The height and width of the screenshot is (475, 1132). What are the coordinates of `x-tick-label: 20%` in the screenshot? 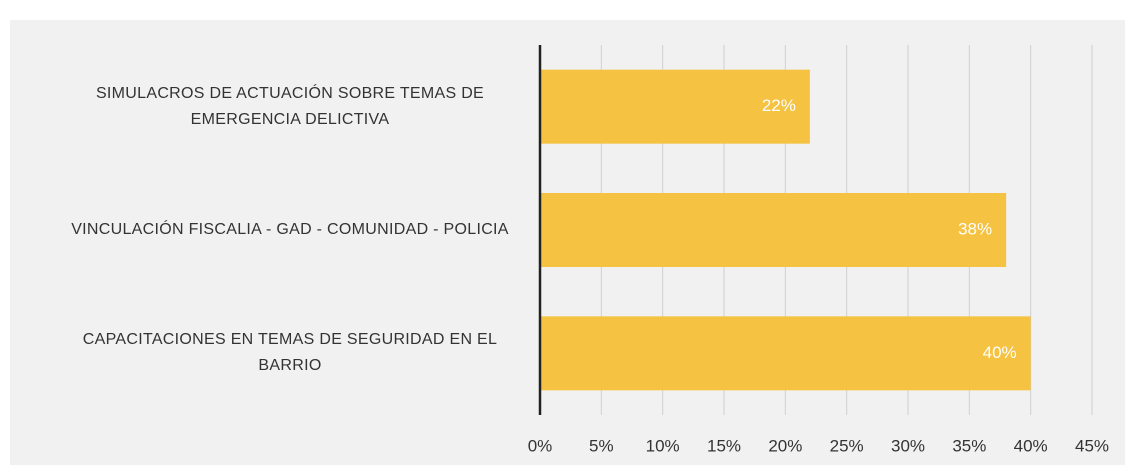 It's located at (785, 445).